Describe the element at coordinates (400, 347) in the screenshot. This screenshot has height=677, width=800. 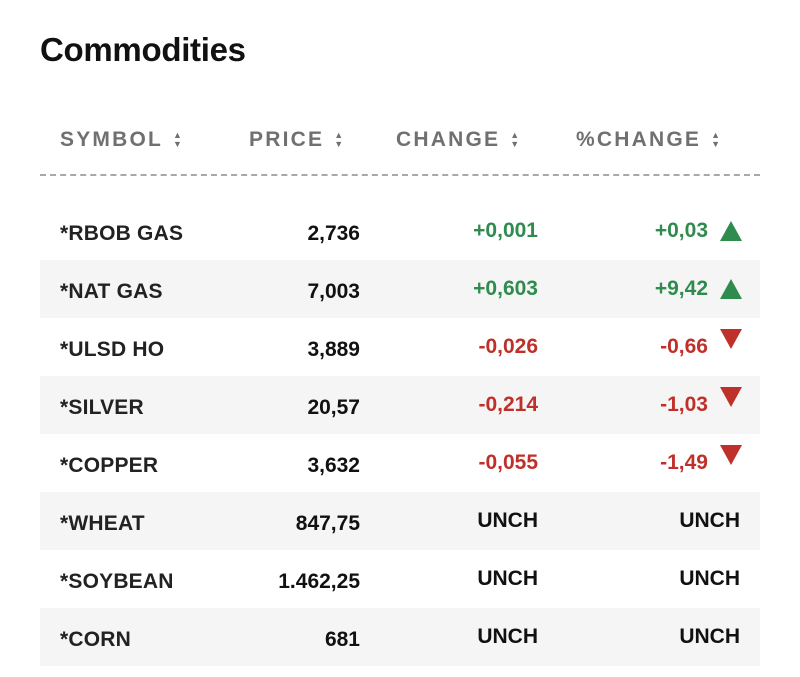
I see `table-row: *ULSD HO 3,889 -0,026 -0,66` at that location.